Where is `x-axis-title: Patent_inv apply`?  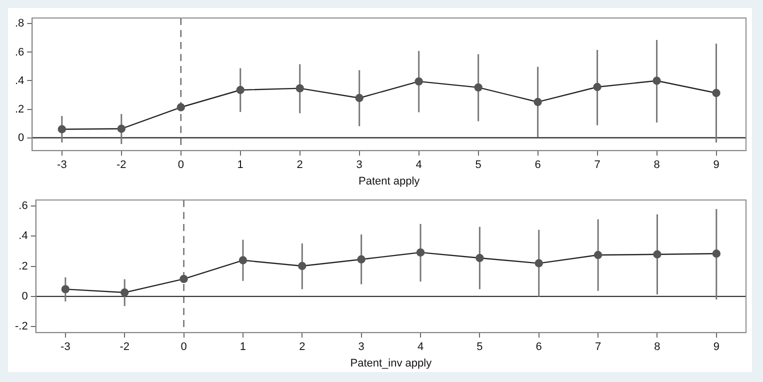 x-axis-title: Patent_inv apply is located at coordinates (391, 363).